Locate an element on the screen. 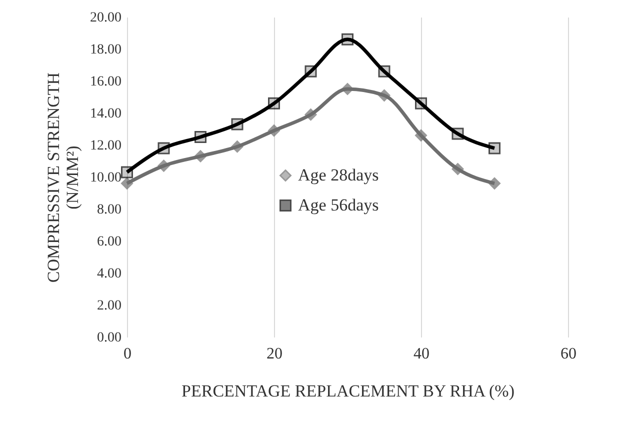 Image resolution: width=630 pixels, height=421 pixels. x-tick-label: 60 is located at coordinates (568, 354).